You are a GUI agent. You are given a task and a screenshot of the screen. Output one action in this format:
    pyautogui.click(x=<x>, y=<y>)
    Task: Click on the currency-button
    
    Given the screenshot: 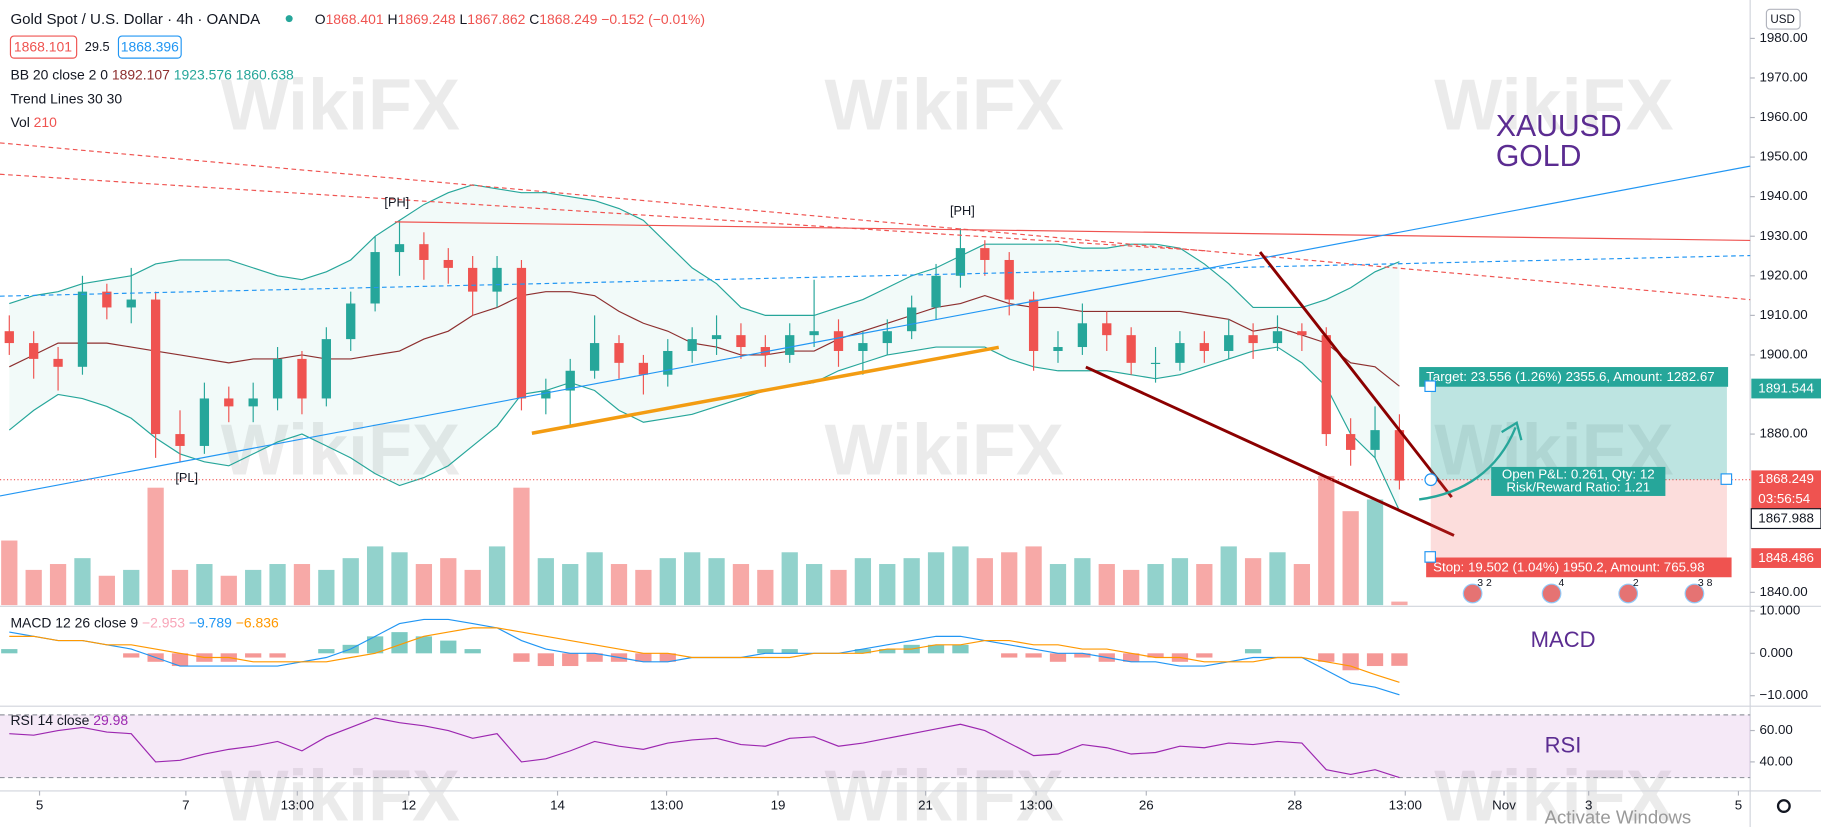 What is the action you would take?
    pyautogui.click(x=1783, y=19)
    